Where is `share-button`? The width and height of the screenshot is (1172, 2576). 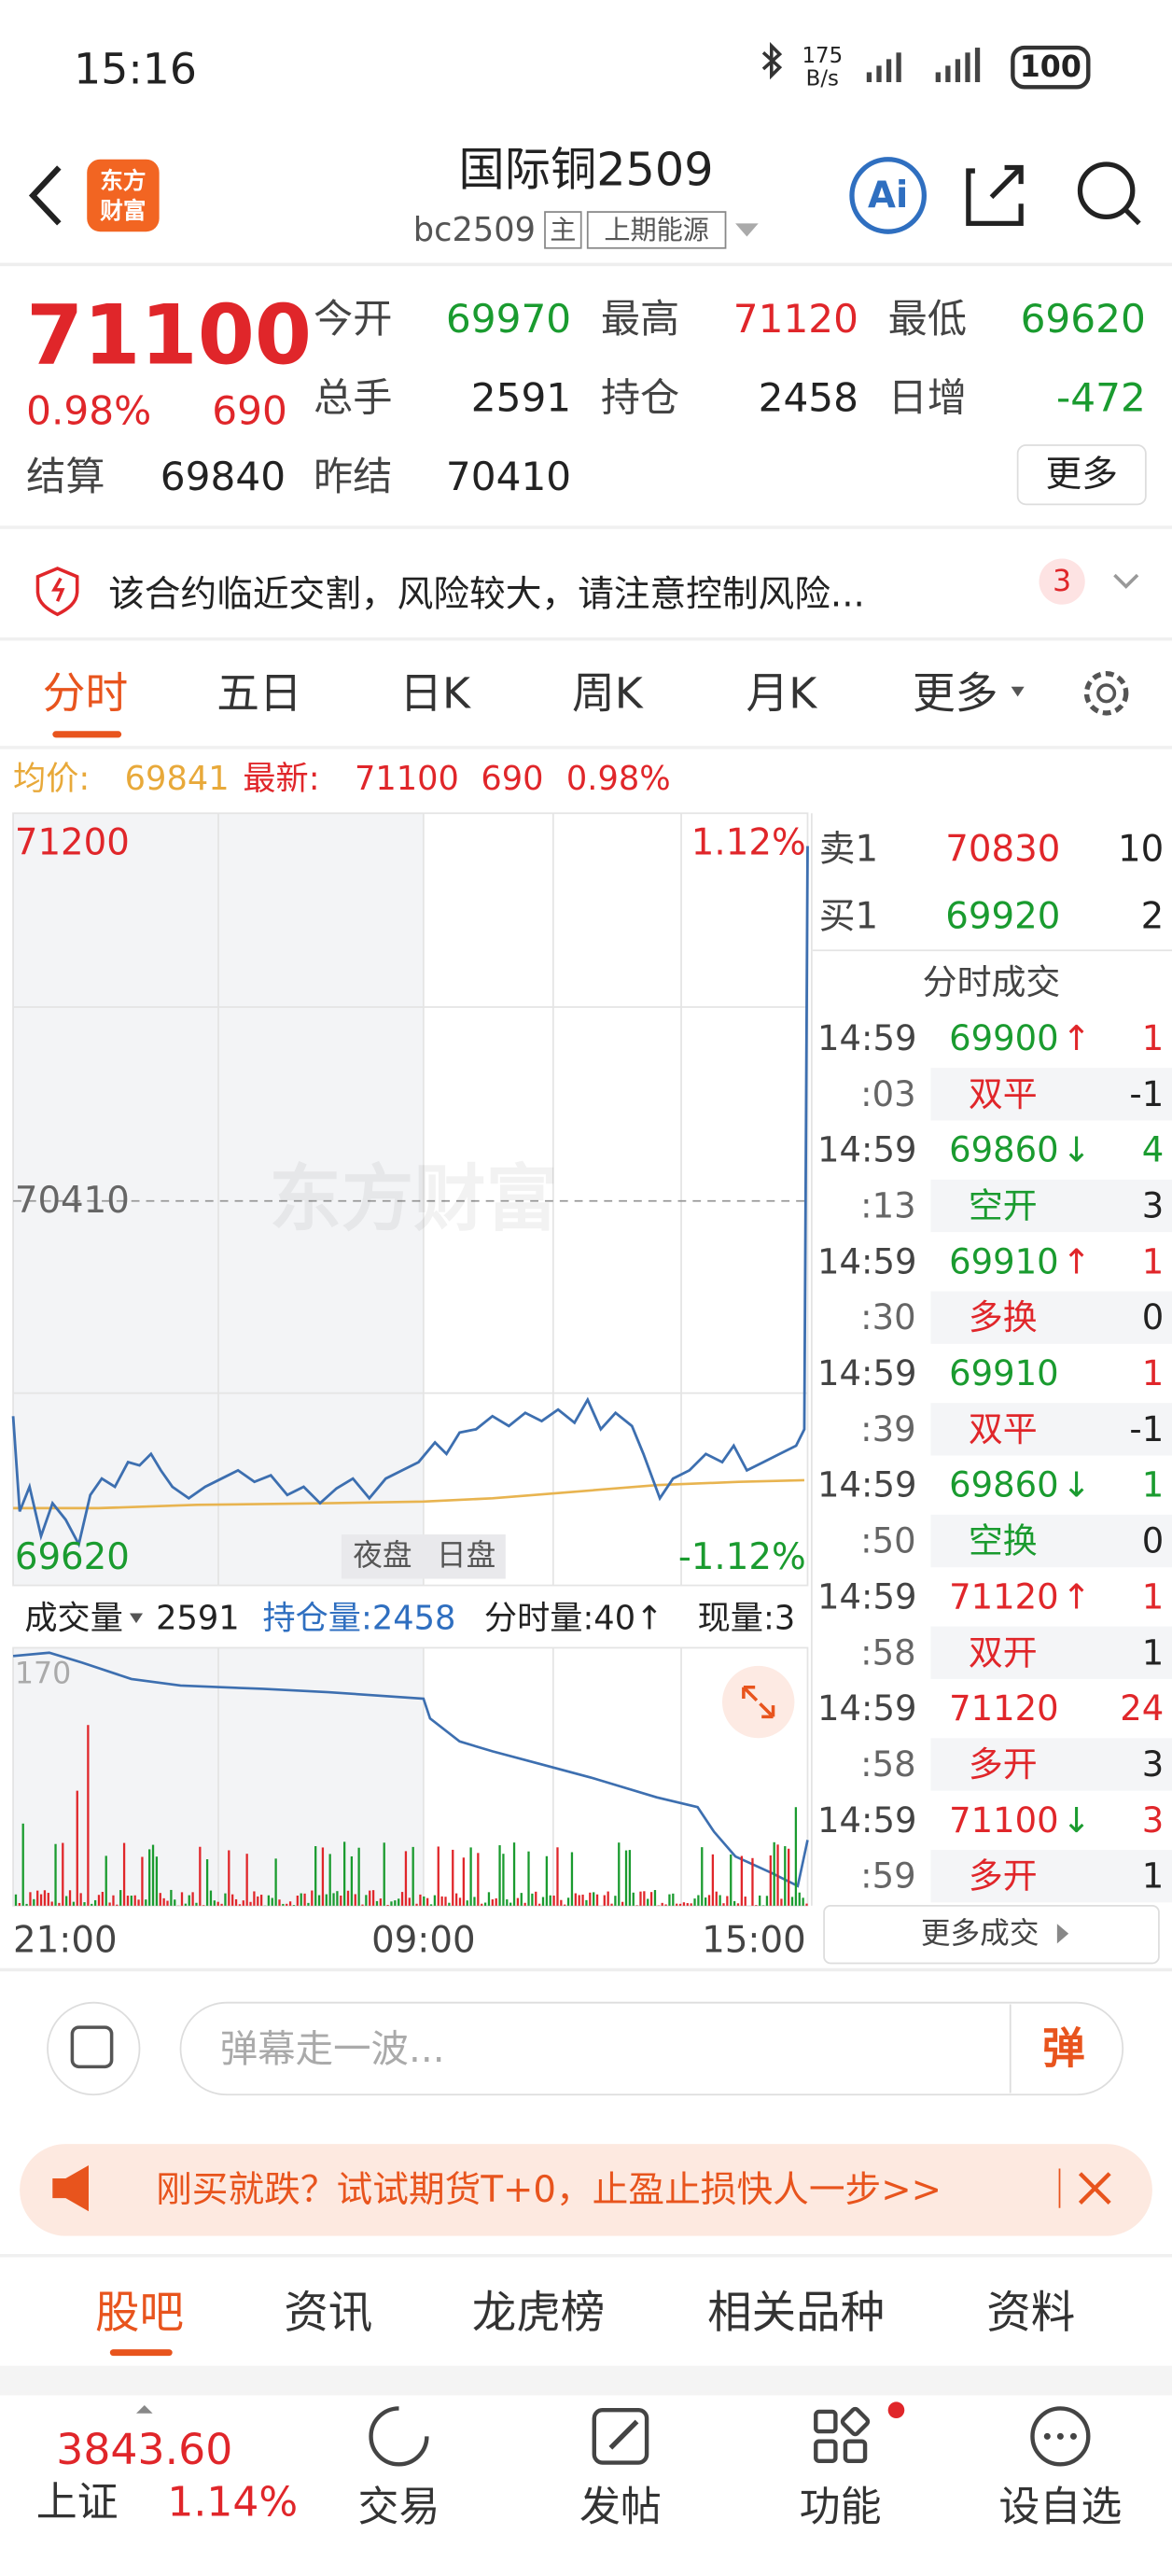
share-button is located at coordinates (995, 195).